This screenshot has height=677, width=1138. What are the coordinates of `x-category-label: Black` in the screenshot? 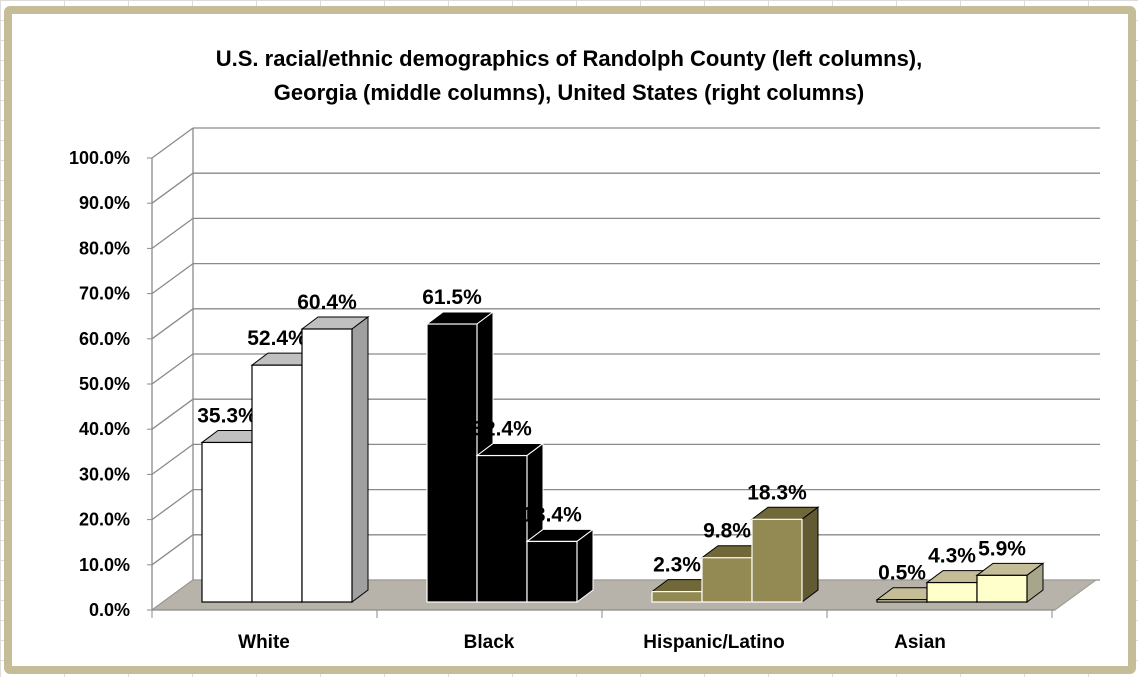 It's located at (489, 642).